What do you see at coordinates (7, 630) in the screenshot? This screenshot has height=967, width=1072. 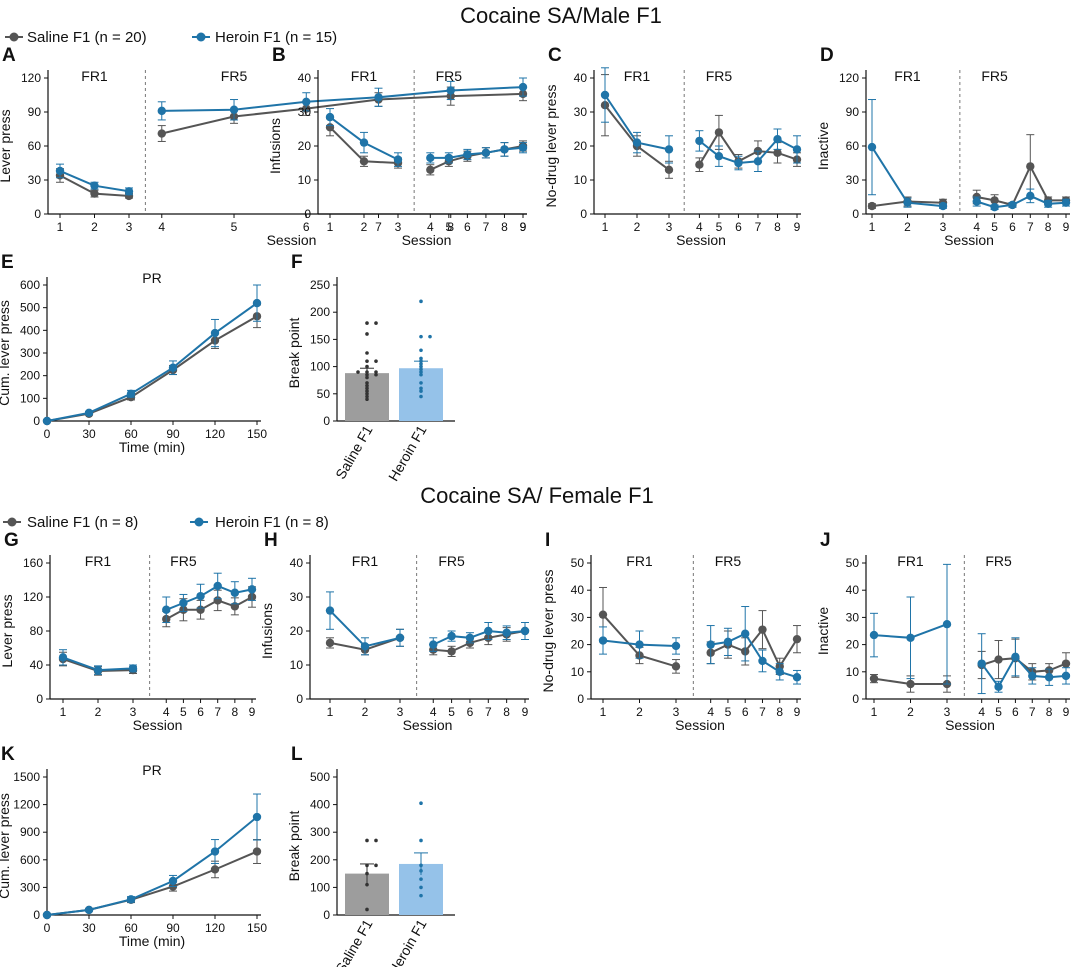 I see `y-axis-label: Lever press` at bounding box center [7, 630].